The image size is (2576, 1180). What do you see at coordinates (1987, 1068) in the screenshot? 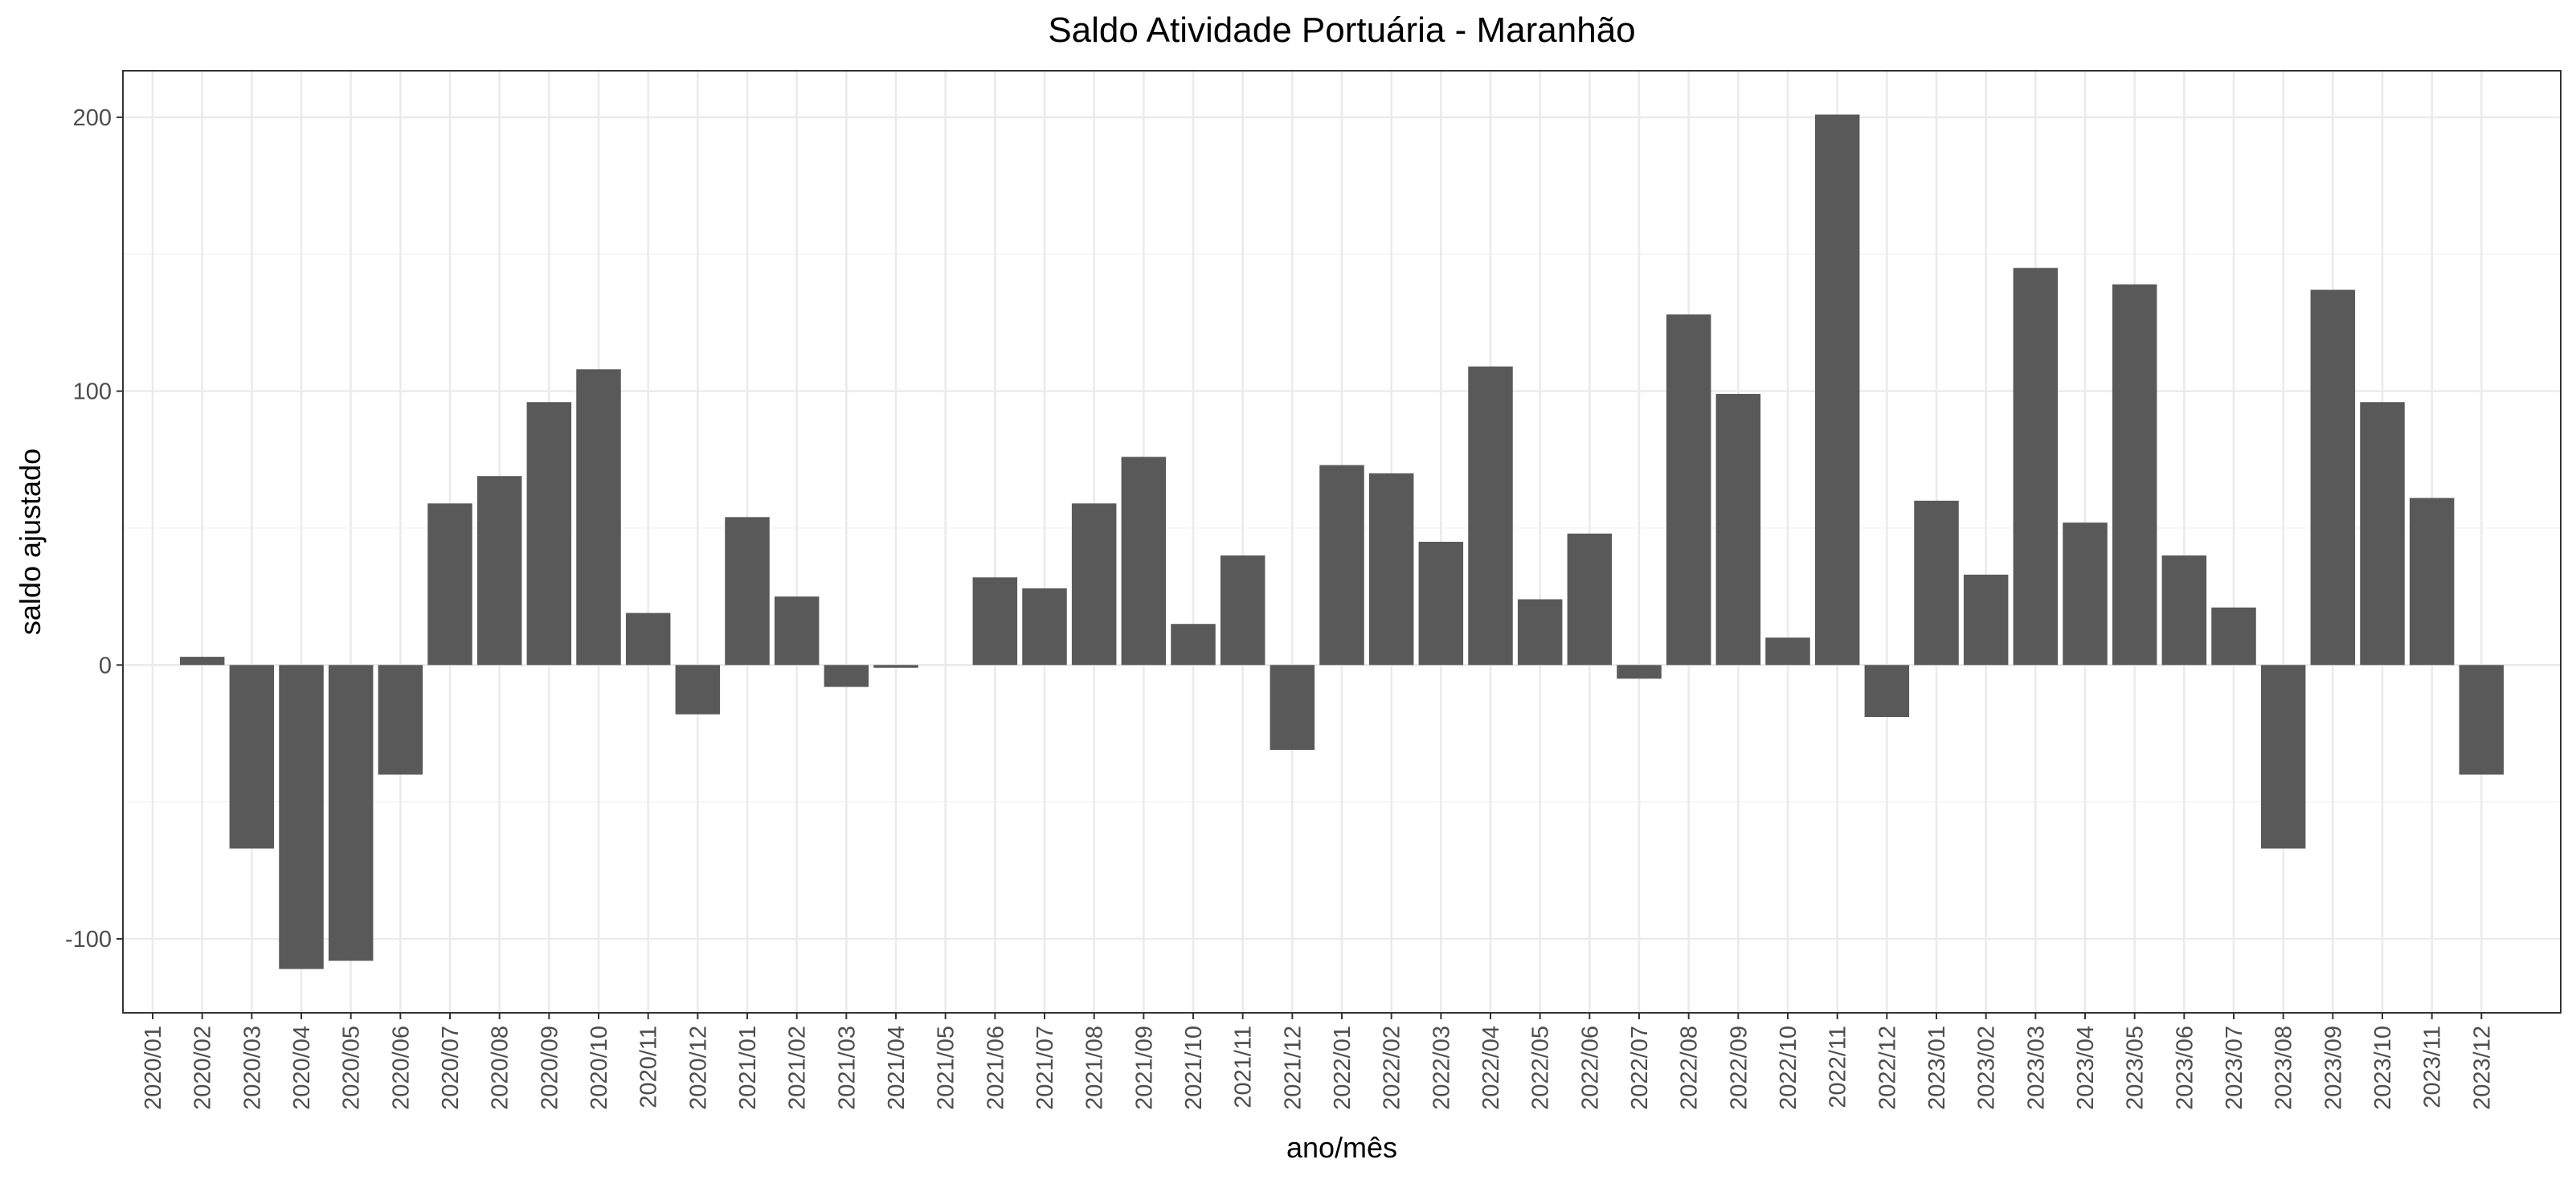
I see `x-tick-label: 2023/02` at bounding box center [1987, 1068].